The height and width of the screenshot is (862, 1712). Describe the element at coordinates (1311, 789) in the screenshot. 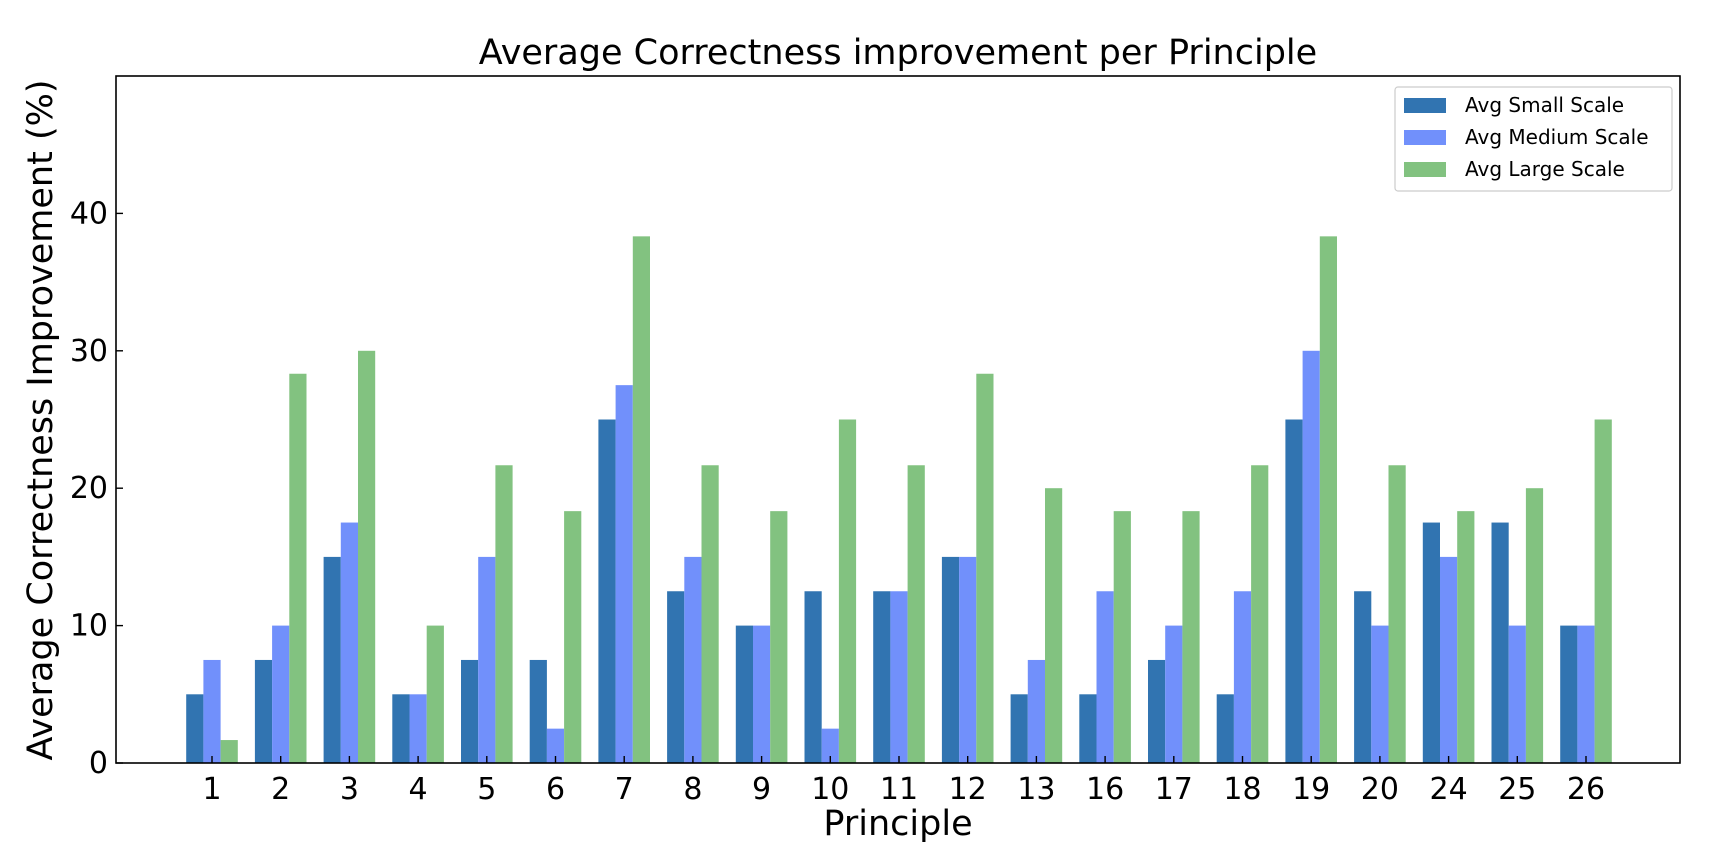

I see `x-tick-label: 19` at that location.